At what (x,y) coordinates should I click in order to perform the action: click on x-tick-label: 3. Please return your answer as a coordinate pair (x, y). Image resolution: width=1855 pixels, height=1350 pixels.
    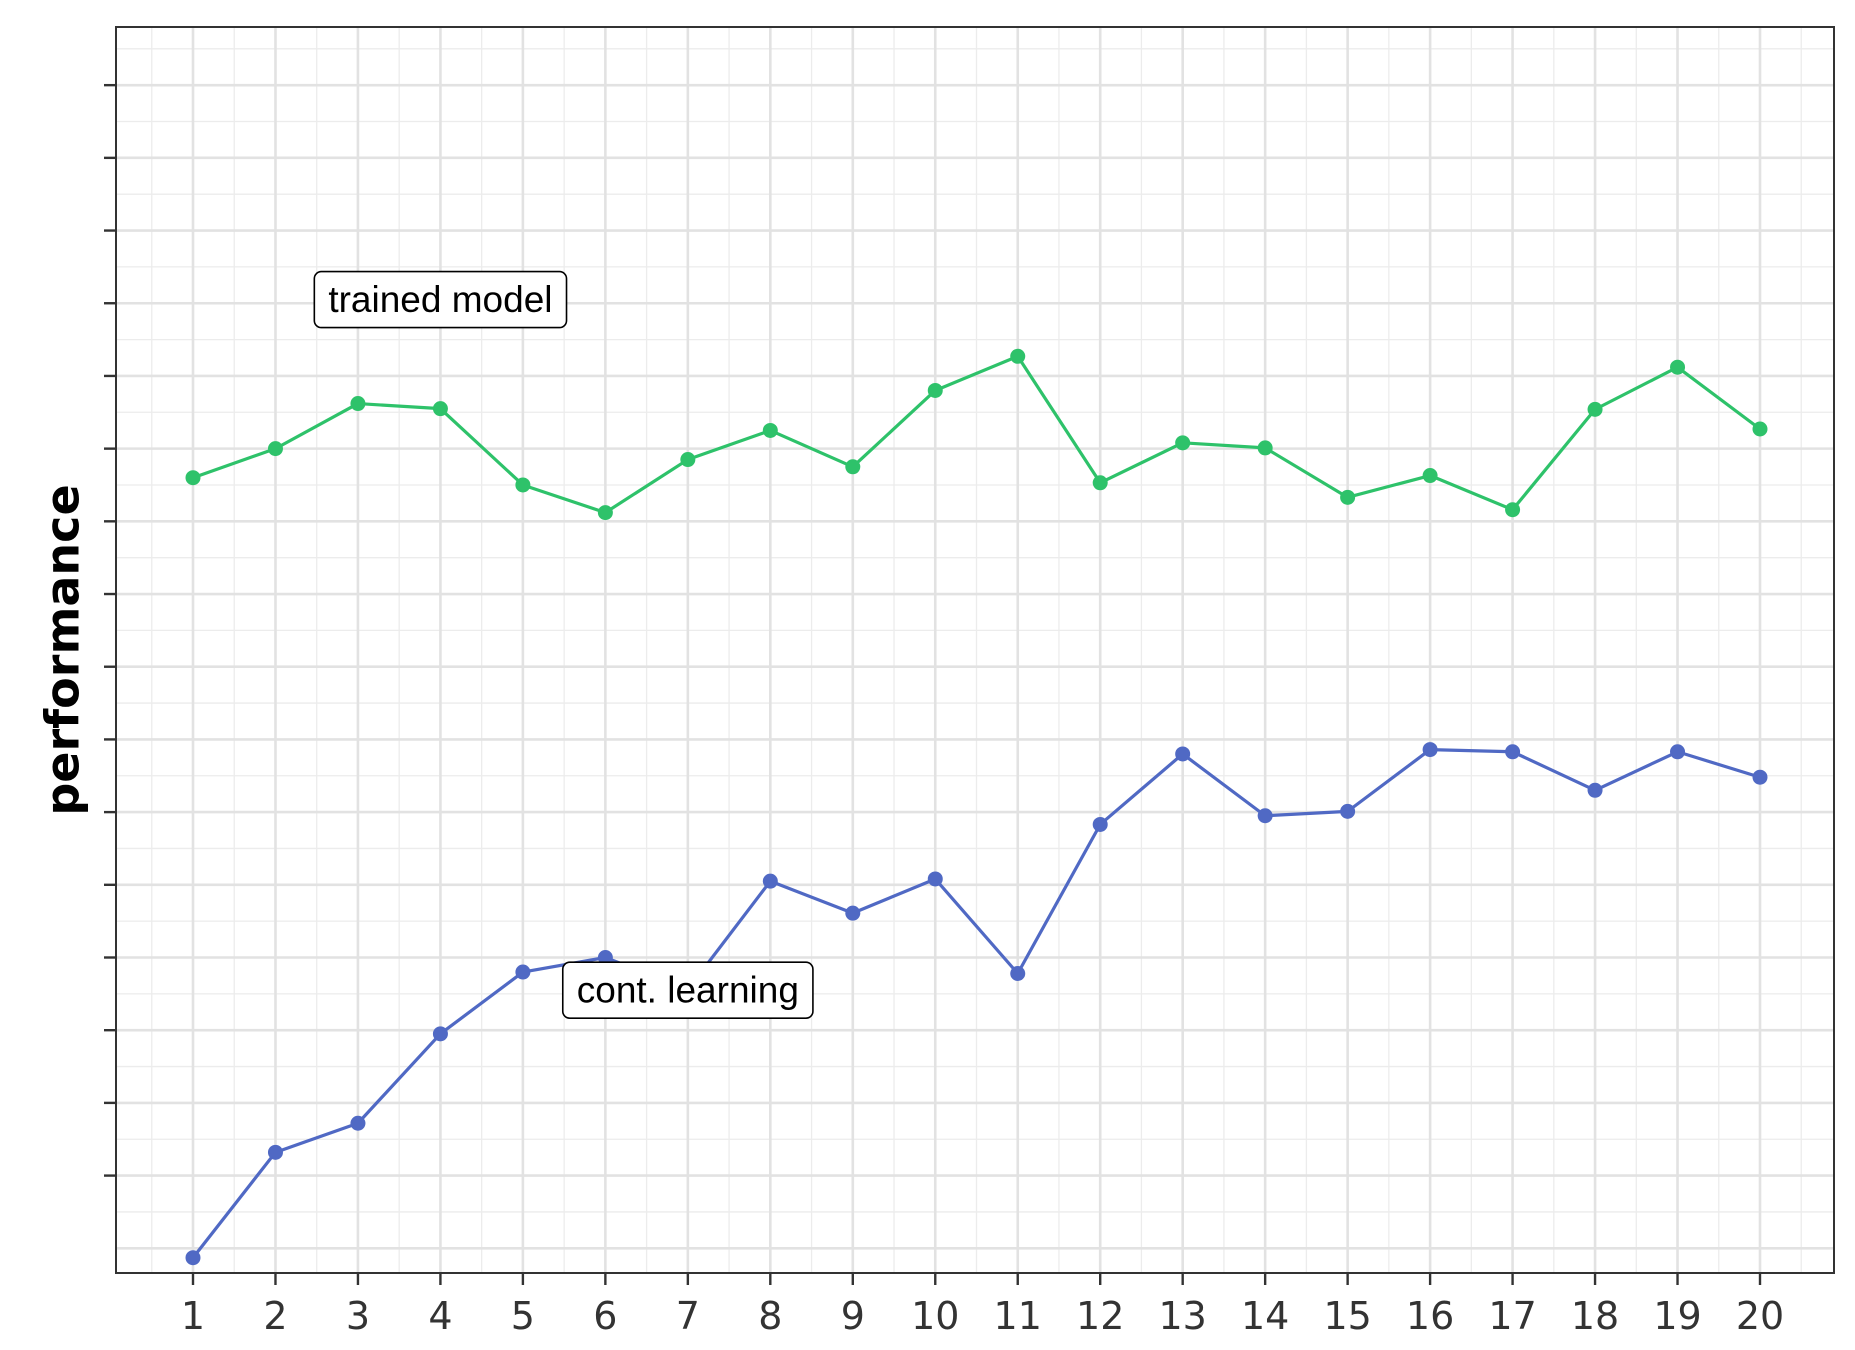
    Looking at the image, I should click on (358, 1316).